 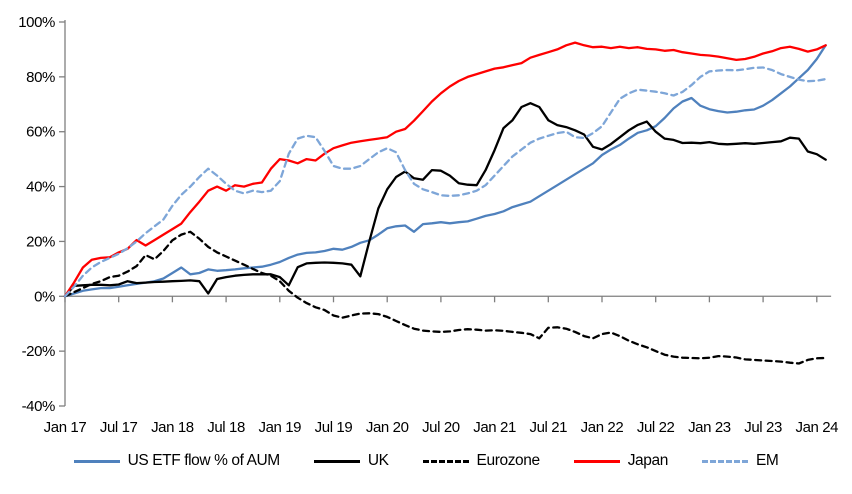 I want to click on y-tick-label: -20%, so click(x=38, y=351).